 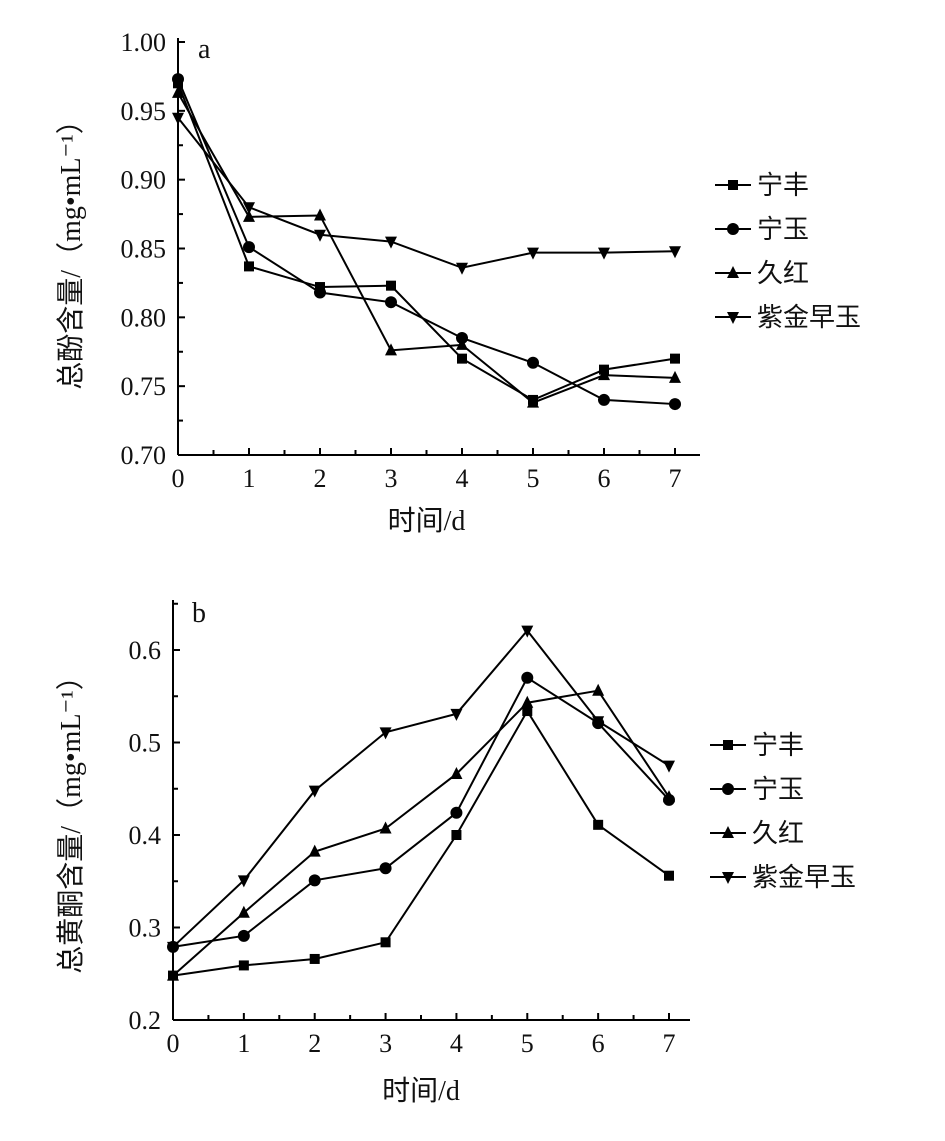 I want to click on y-tick-label: 0.70, so click(x=144, y=455).